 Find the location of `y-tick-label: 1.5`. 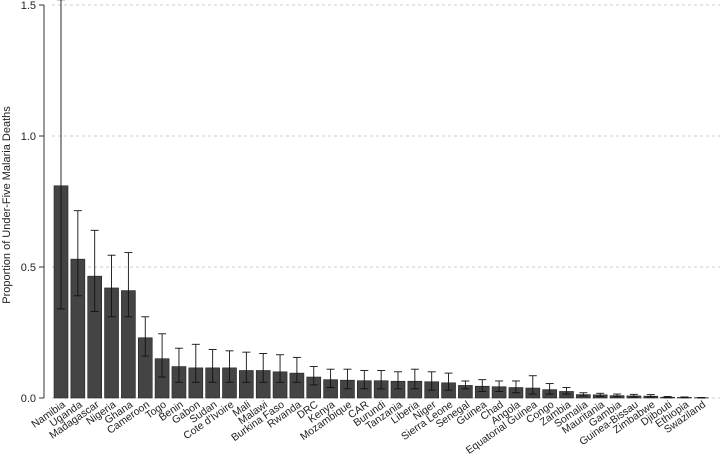

y-tick-label: 1.5 is located at coordinates (28, 6).